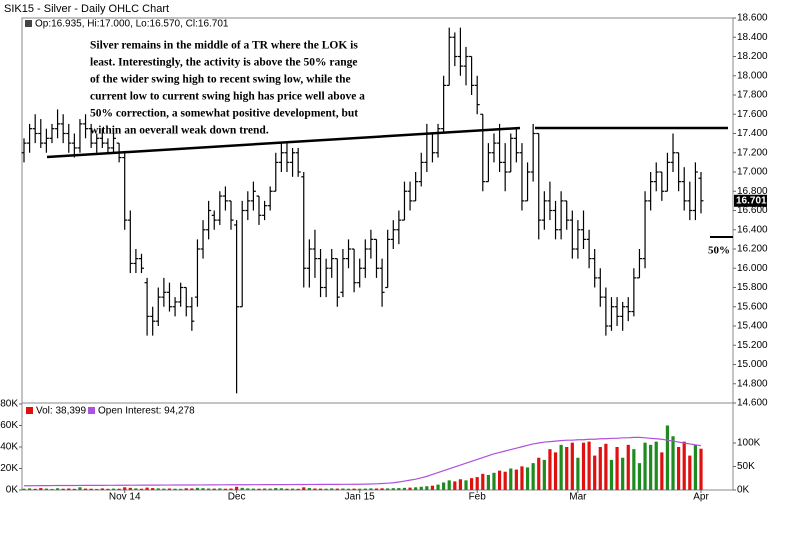  What do you see at coordinates (752, 249) in the screenshot?
I see `y-tick-label: 16.200` at bounding box center [752, 249].